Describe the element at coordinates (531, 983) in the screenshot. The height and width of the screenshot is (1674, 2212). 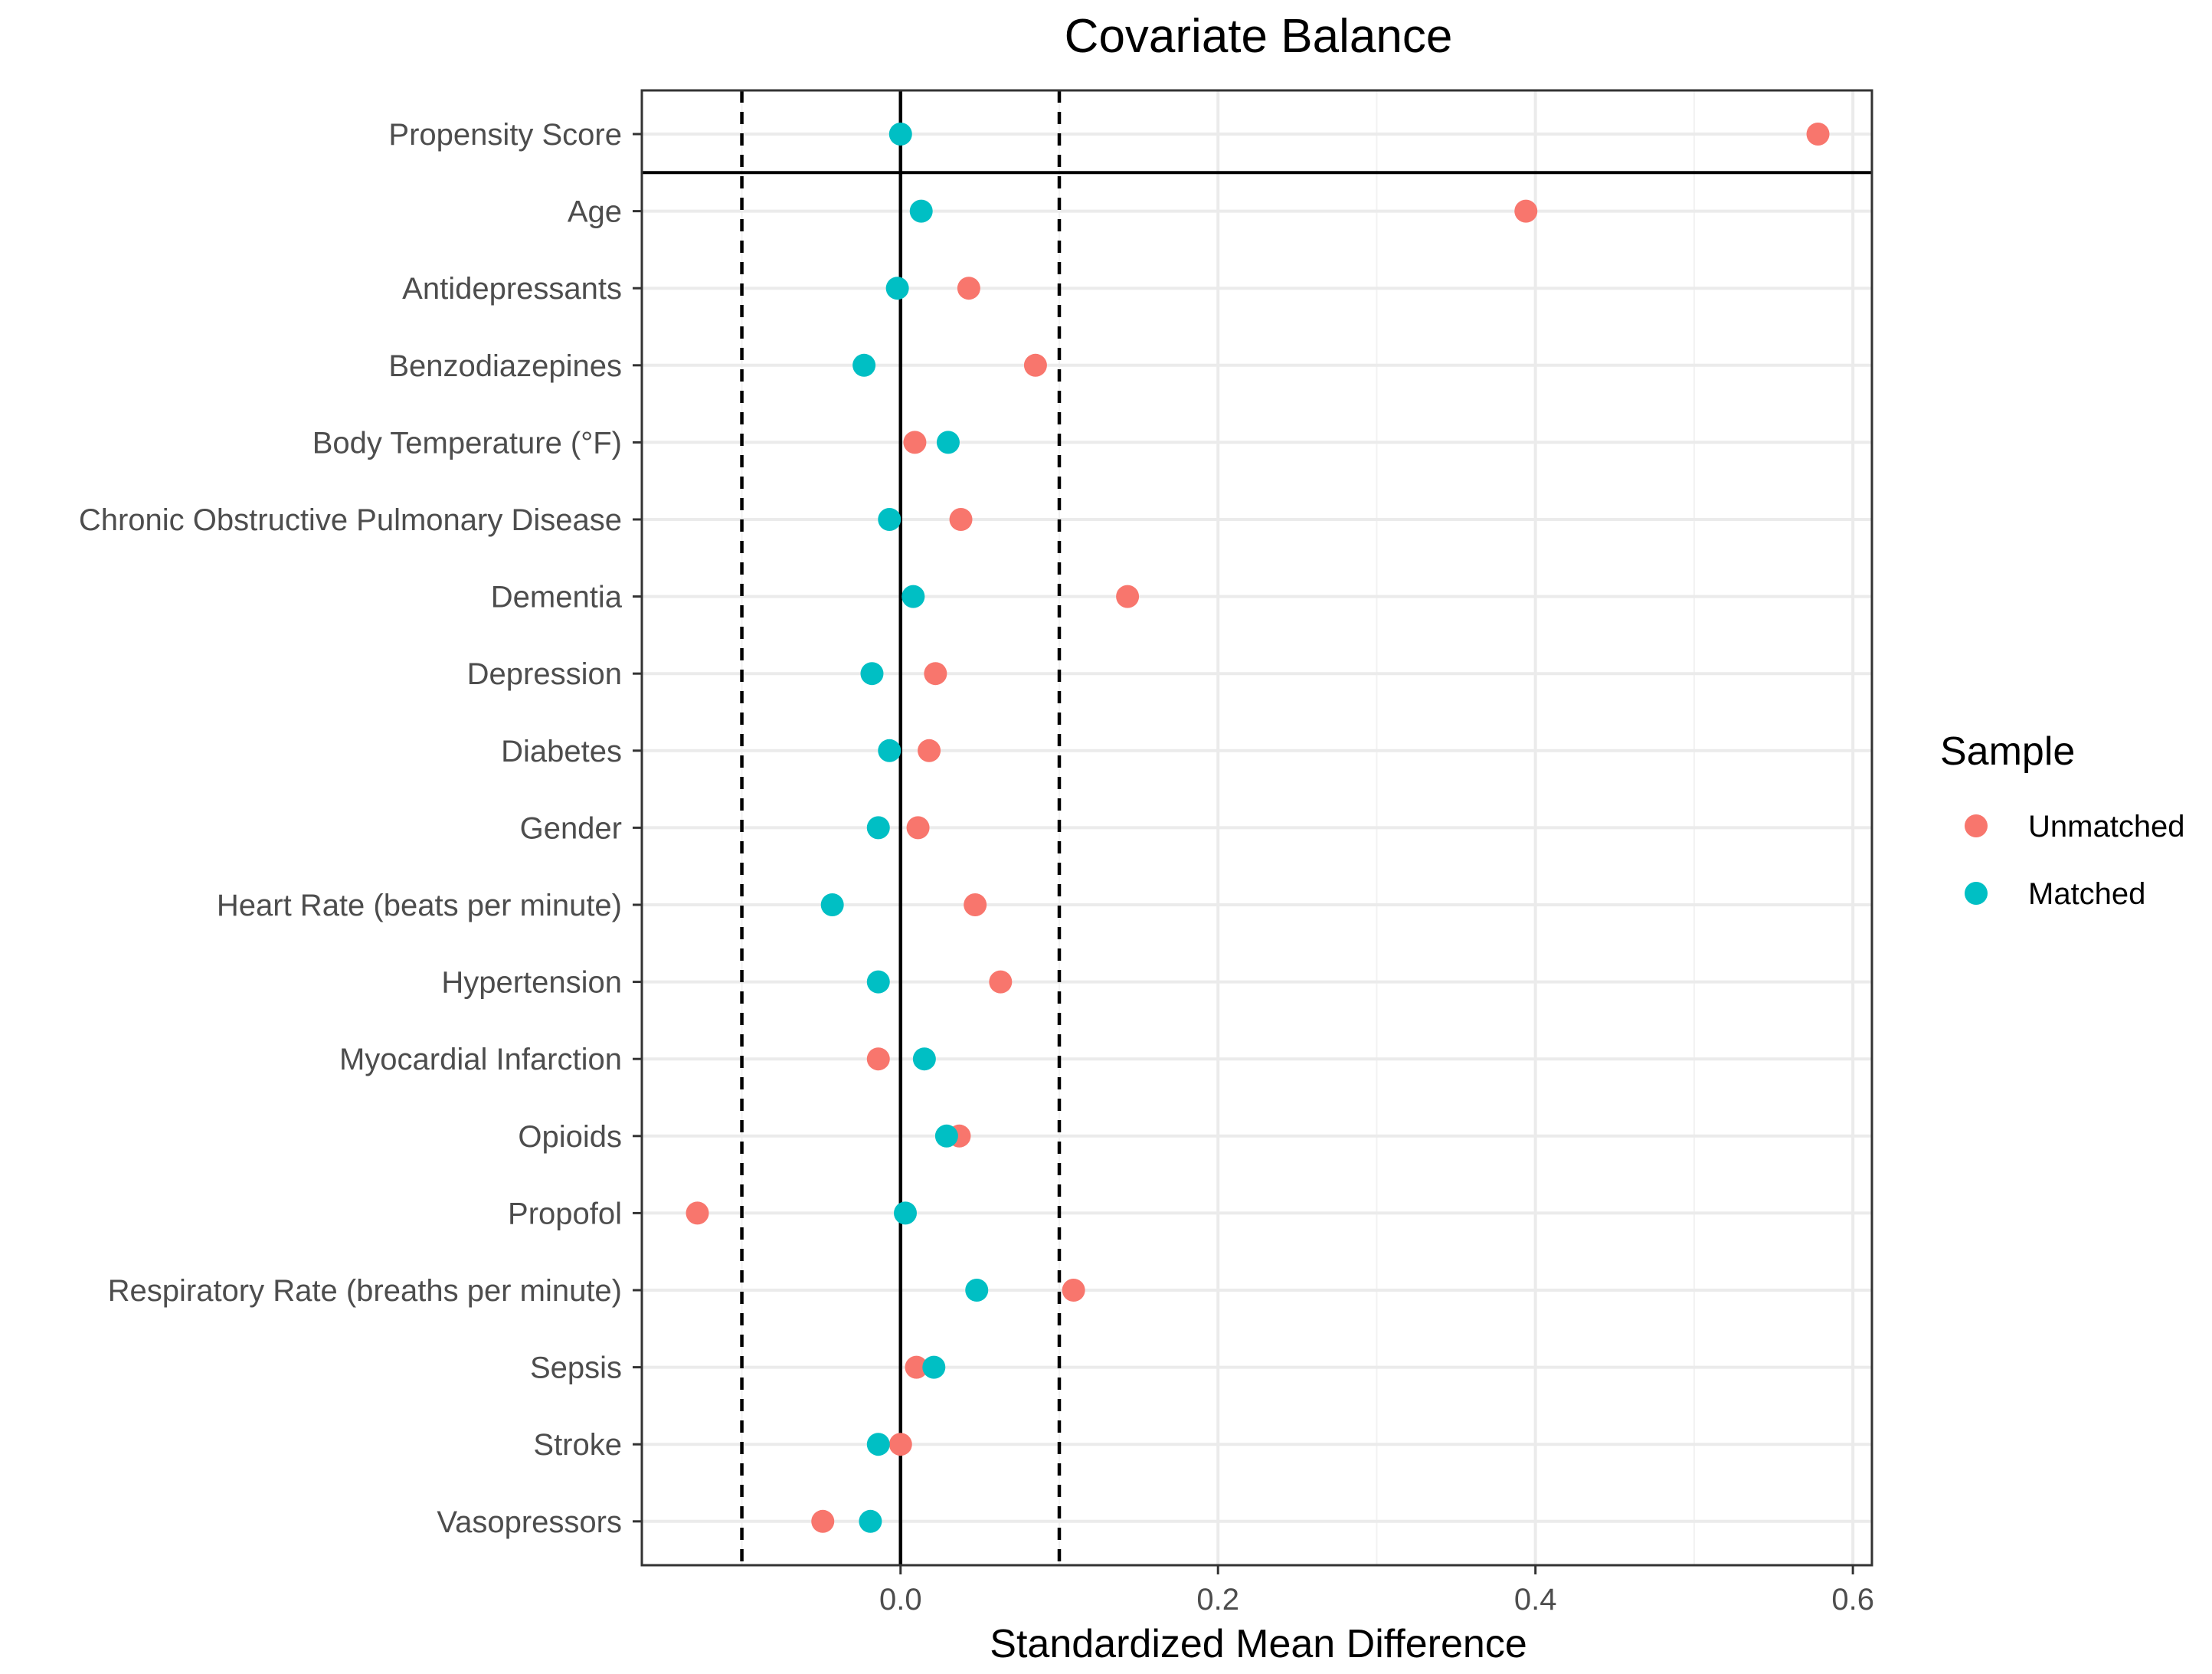
I see `y-tick-label: Hypertension` at that location.